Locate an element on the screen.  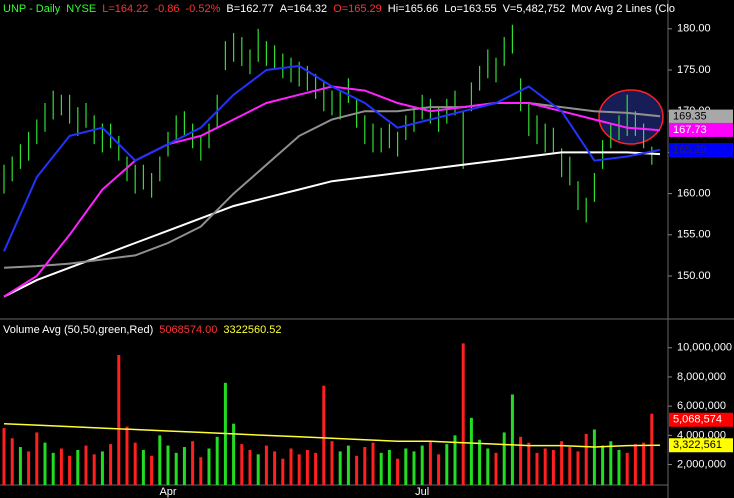
header-item: UNP - Daily is located at coordinates (32, 9).